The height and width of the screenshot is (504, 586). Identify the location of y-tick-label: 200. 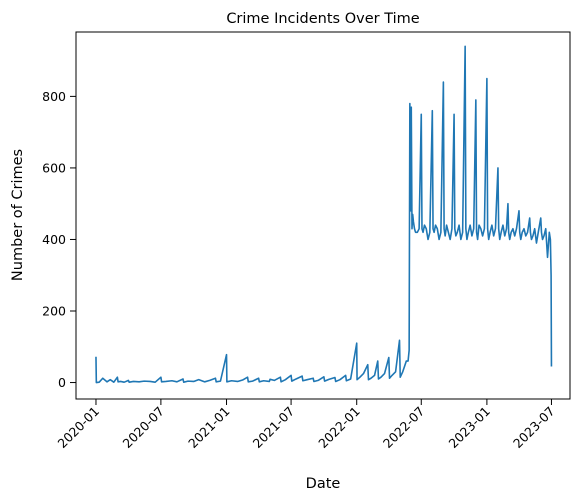
(54, 311).